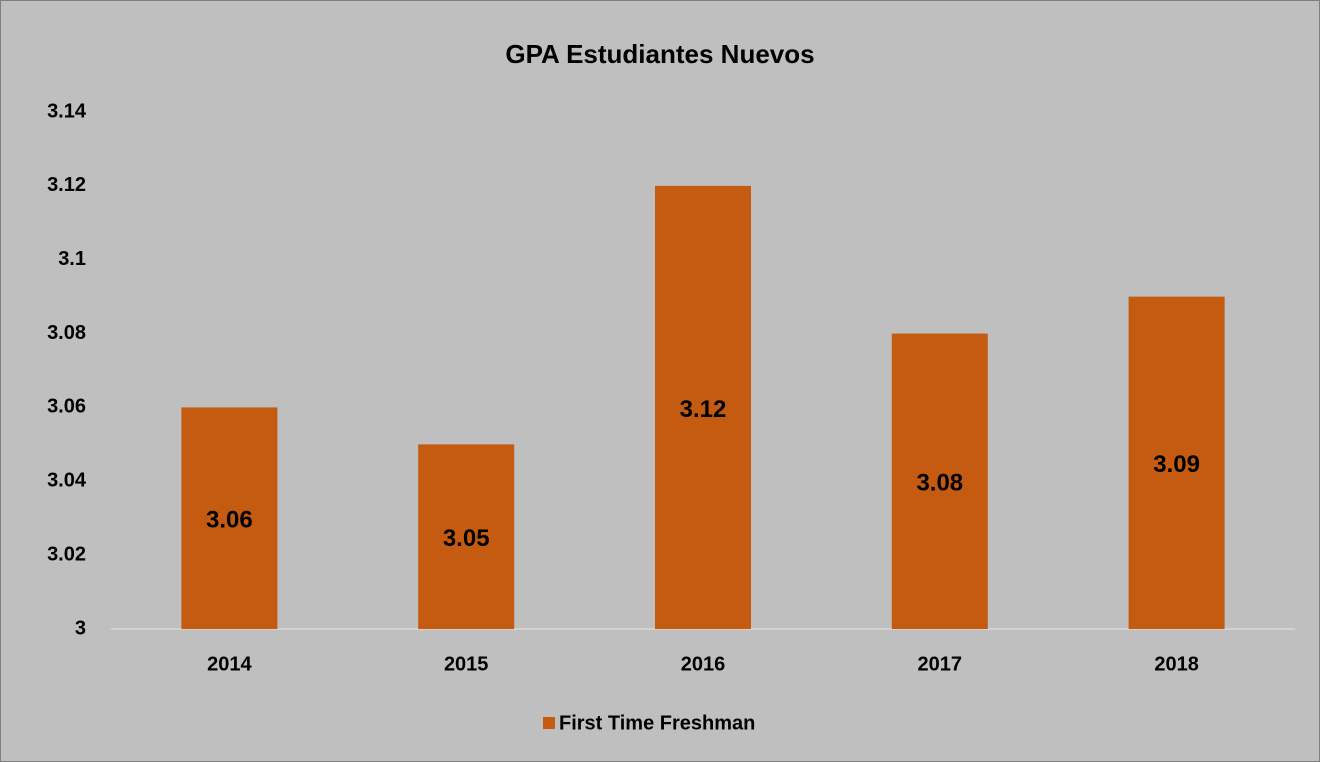 The height and width of the screenshot is (762, 1320). What do you see at coordinates (940, 664) in the screenshot?
I see `x-tick-label: 2017` at bounding box center [940, 664].